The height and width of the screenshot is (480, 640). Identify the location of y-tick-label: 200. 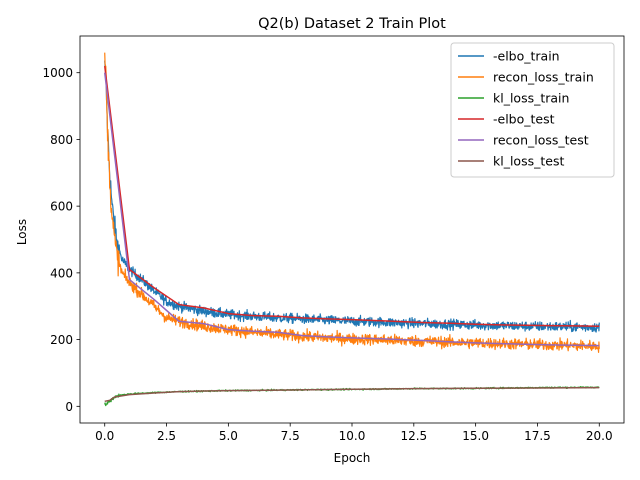
(61, 340).